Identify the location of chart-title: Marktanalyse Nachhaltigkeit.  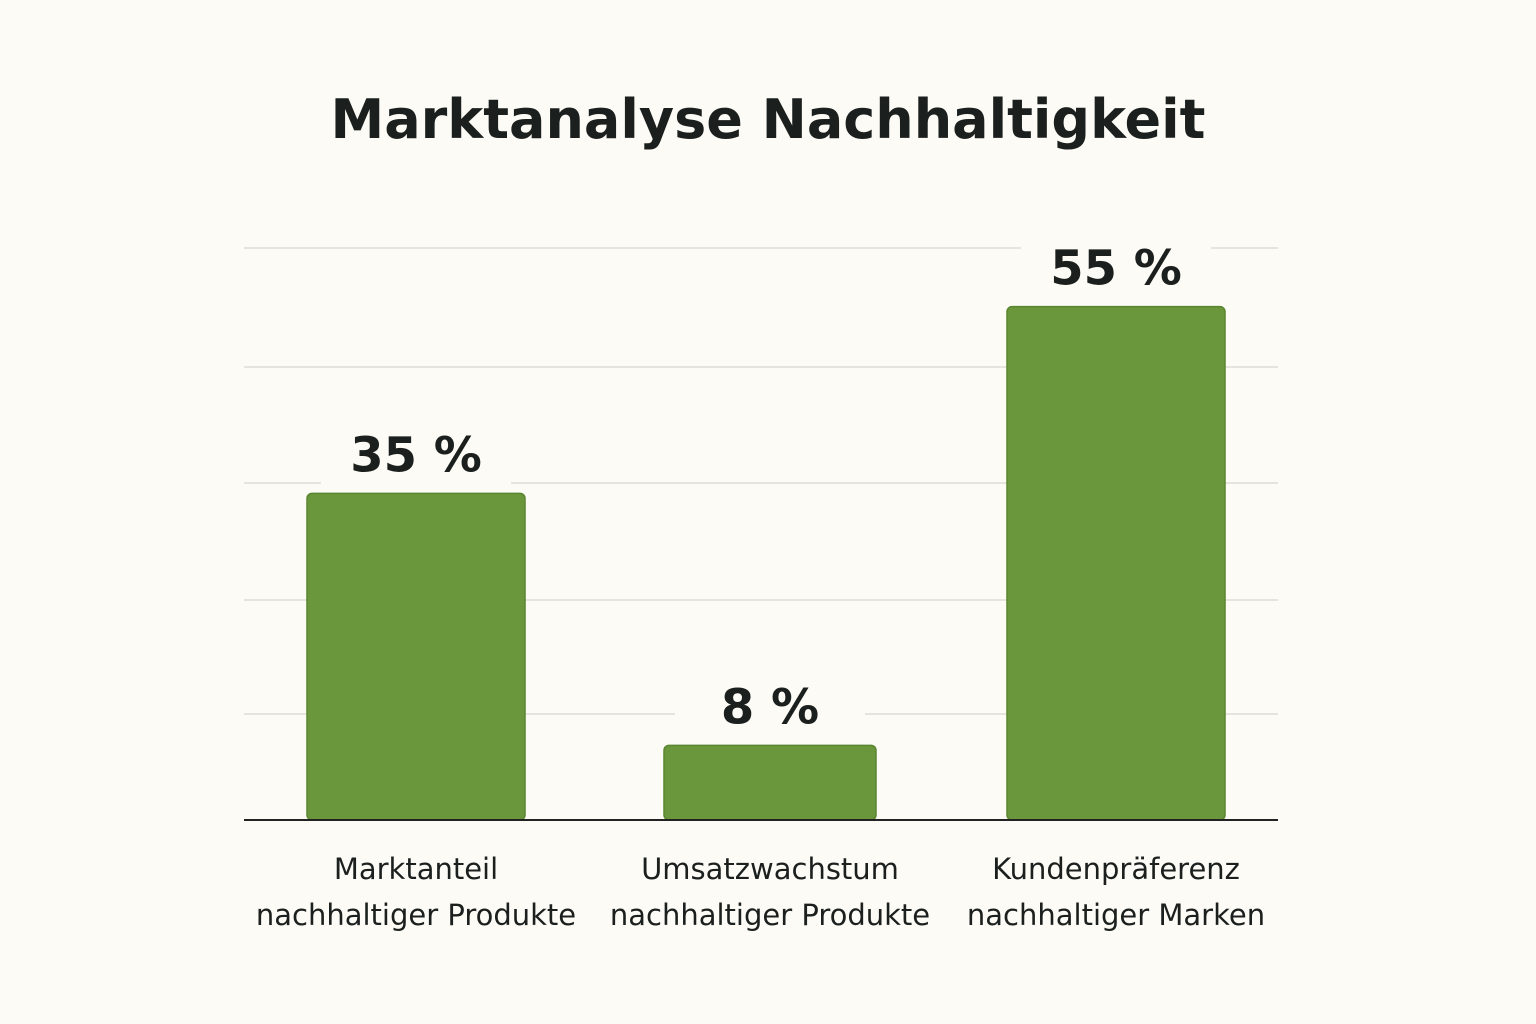
(768, 119).